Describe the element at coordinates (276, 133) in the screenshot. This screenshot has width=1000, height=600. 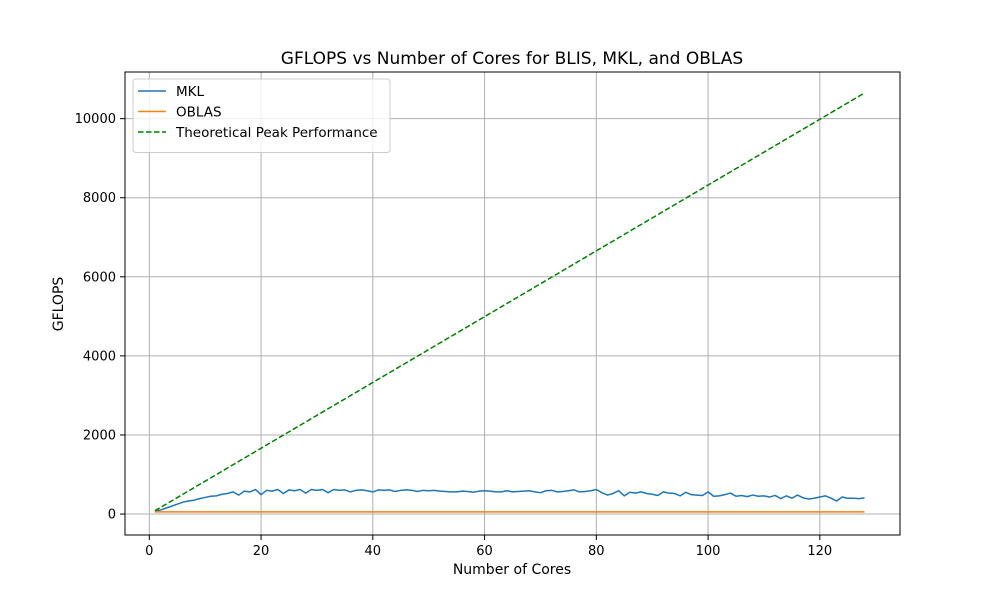
I see `legend-label: Theoretical Peak Performance` at that location.